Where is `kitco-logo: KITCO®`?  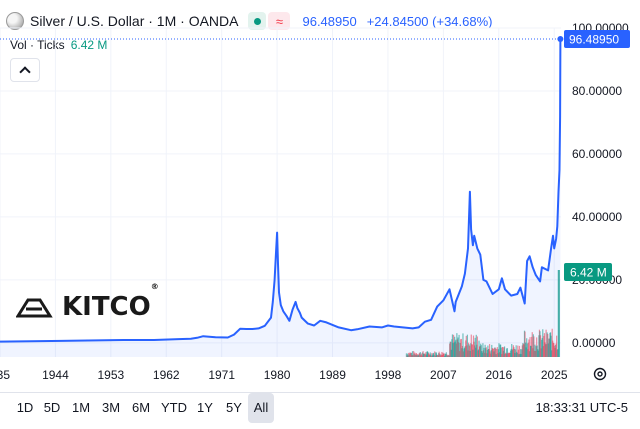
kitco-logo: KITCO® is located at coordinates (87, 302).